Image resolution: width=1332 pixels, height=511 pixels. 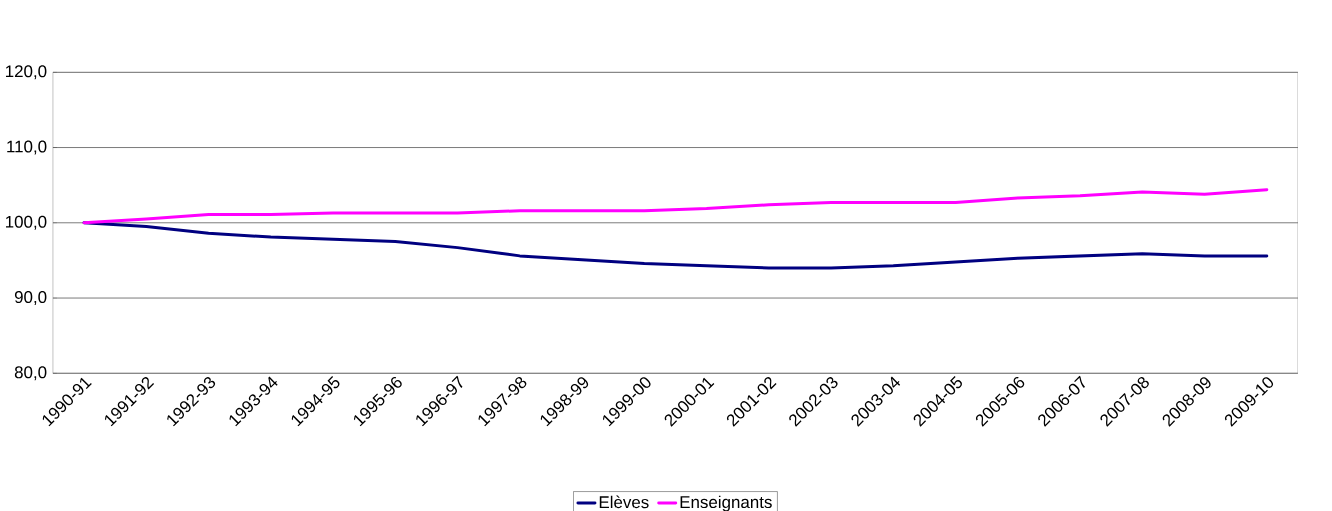 What do you see at coordinates (726, 503) in the screenshot?
I see `legend-label: Enseignants` at bounding box center [726, 503].